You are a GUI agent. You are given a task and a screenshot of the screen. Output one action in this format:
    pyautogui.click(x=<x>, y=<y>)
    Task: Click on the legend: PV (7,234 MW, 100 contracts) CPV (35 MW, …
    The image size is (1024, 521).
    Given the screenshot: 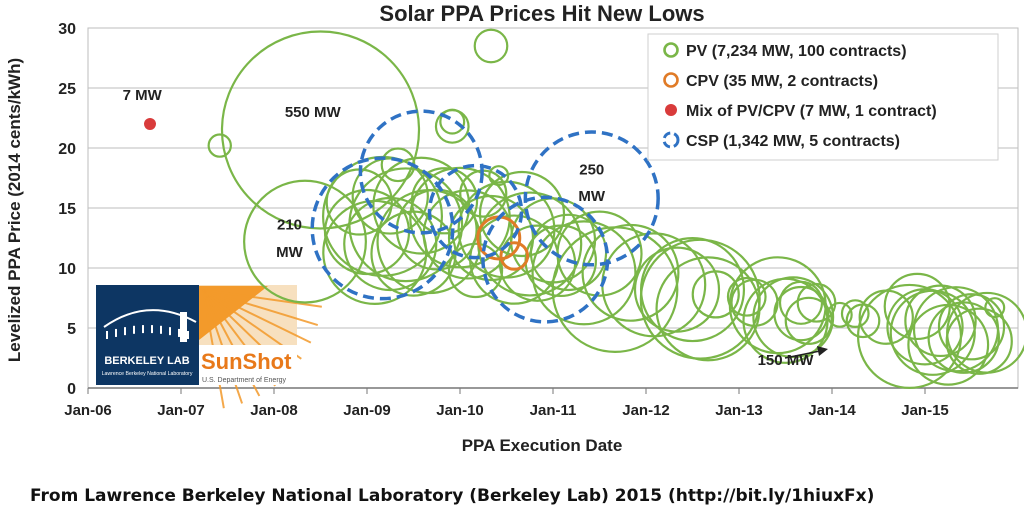 What is the action you would take?
    pyautogui.click(x=823, y=97)
    